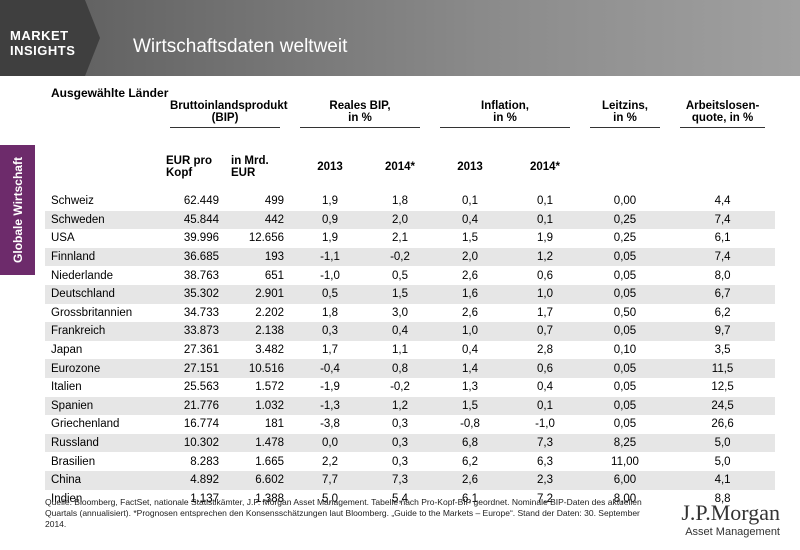  I want to click on cell: 8,00, so click(625, 498).